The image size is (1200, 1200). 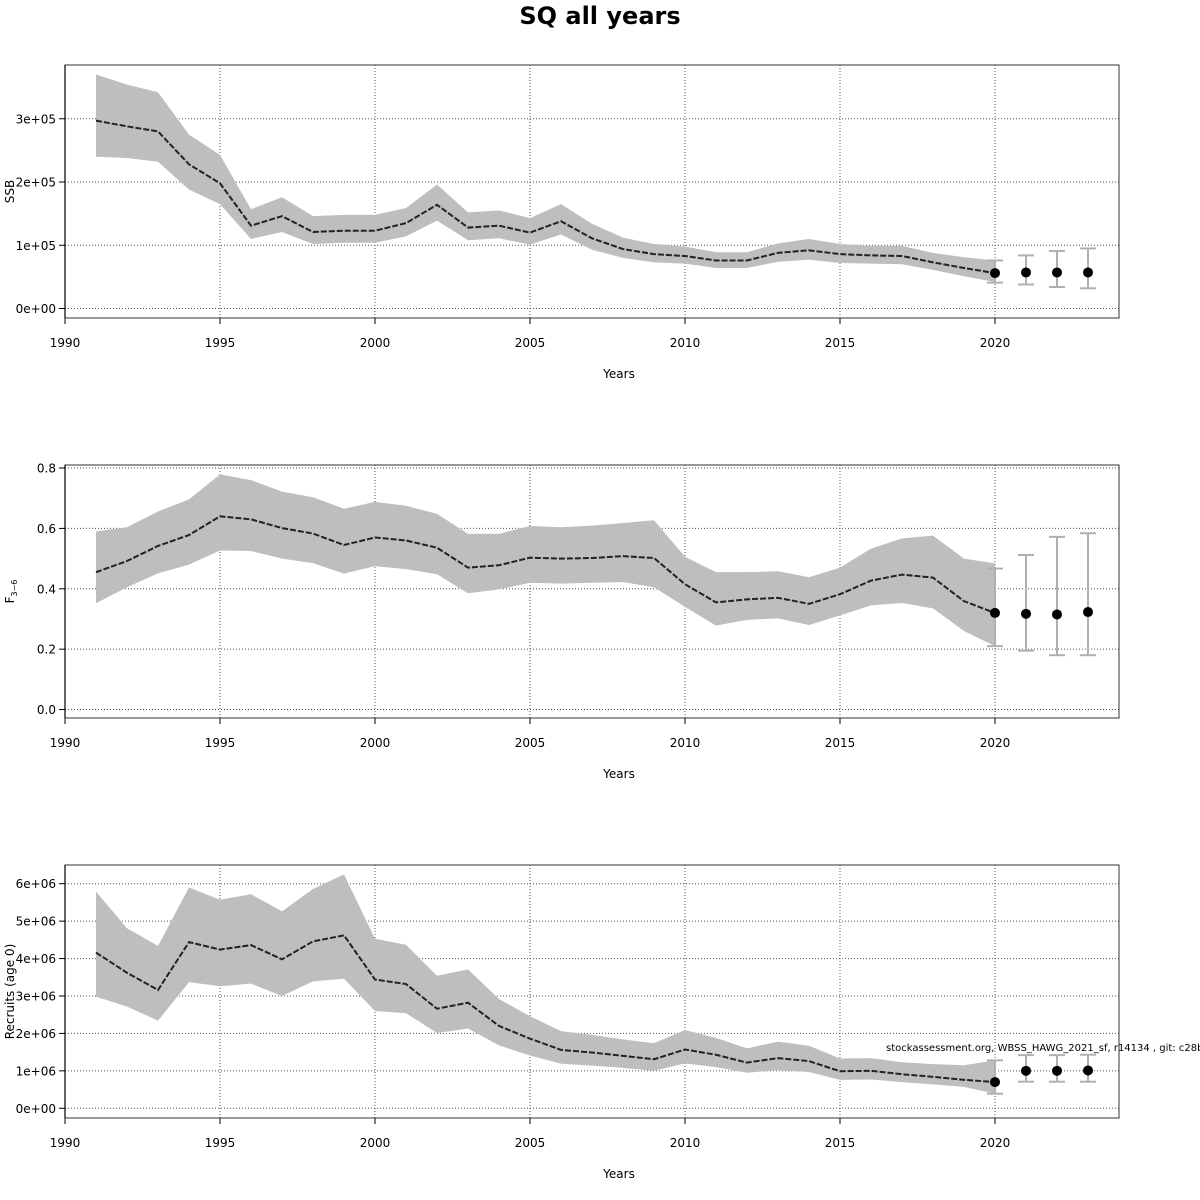 I want to click on recruits-confidence-band, so click(x=545, y=984).